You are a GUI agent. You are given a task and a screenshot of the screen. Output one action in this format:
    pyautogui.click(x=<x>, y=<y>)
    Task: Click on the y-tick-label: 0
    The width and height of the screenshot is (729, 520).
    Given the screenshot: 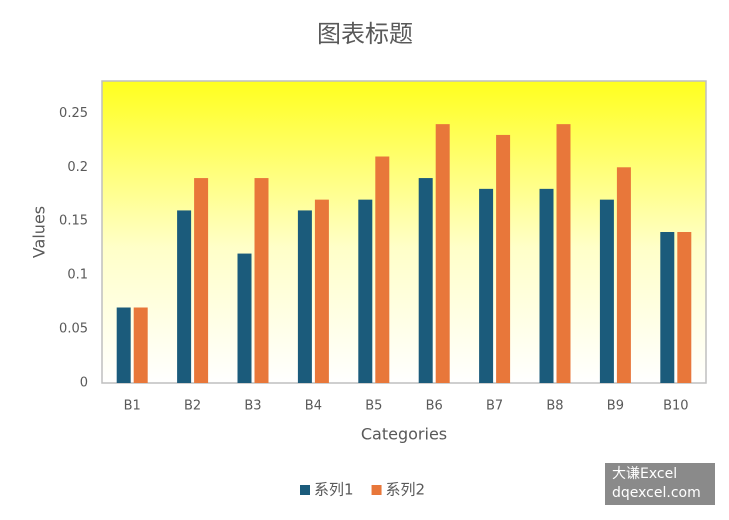 What is the action you would take?
    pyautogui.click(x=84, y=383)
    